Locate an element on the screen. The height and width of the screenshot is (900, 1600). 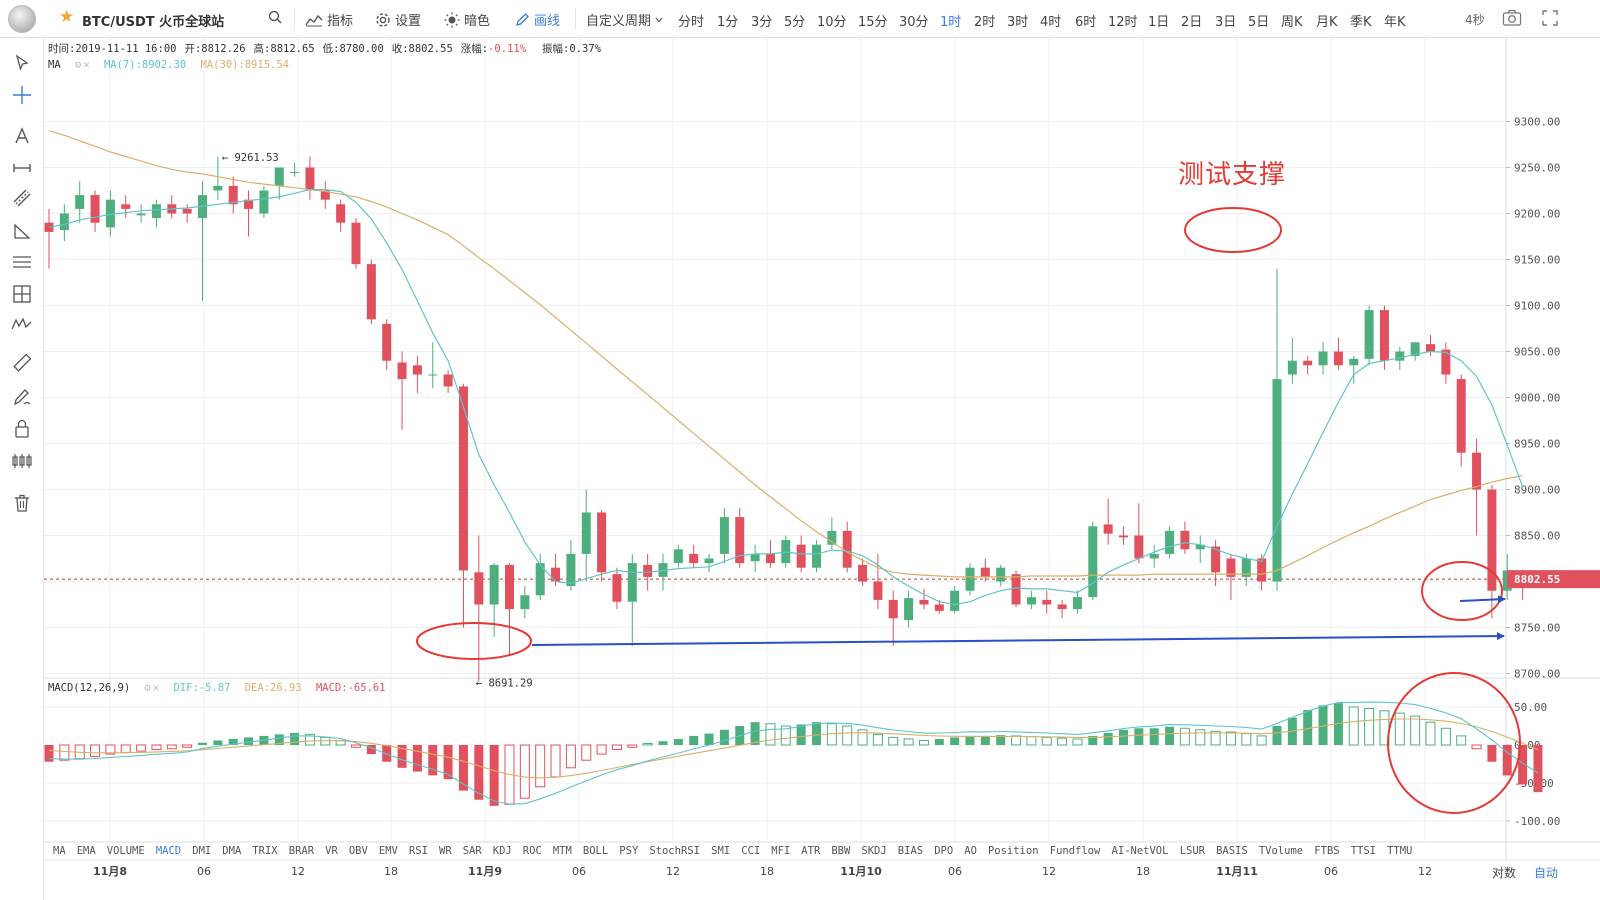
indicator-tab-emv: EMV is located at coordinates (388, 851).